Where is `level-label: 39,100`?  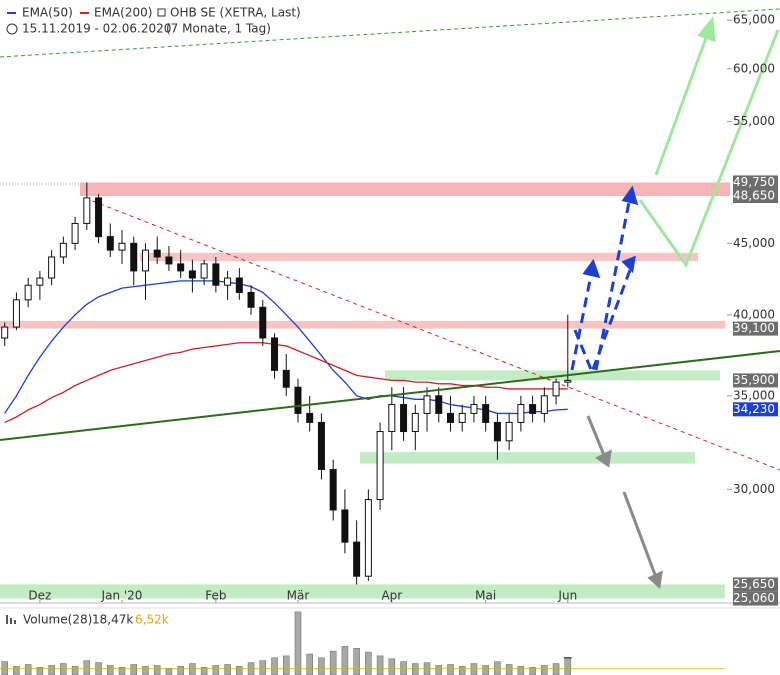
level-label: 39,100 is located at coordinates (754, 328).